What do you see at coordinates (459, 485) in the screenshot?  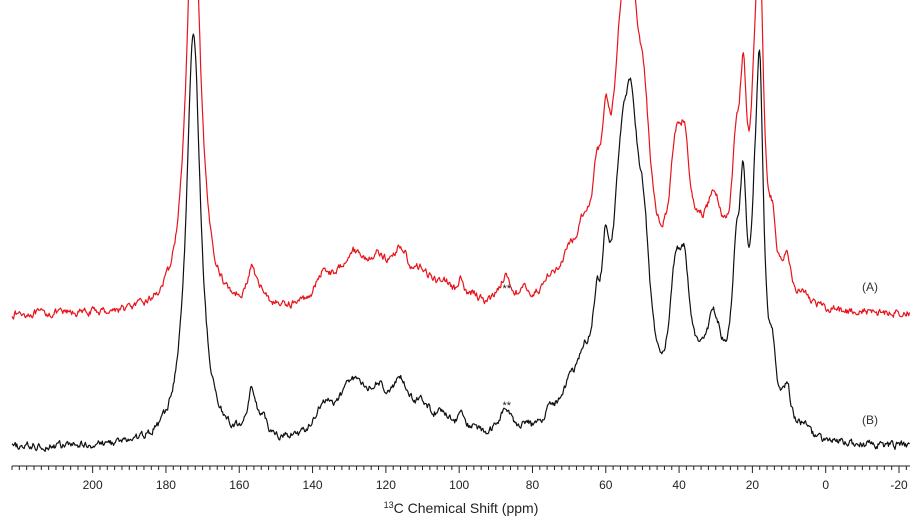 I see `tick-label: 100` at bounding box center [459, 485].